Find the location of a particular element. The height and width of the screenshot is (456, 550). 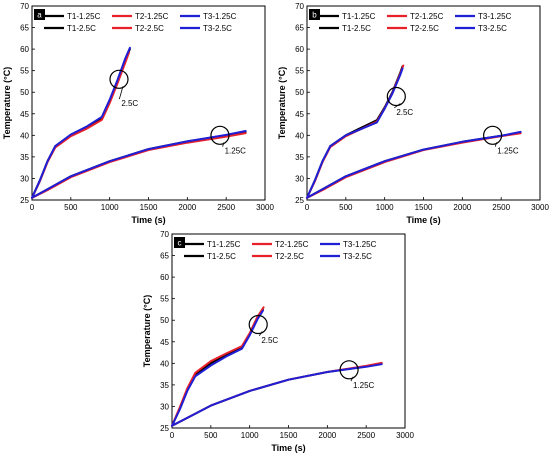

series-line-t2-125c is located at coordinates (139, 165).